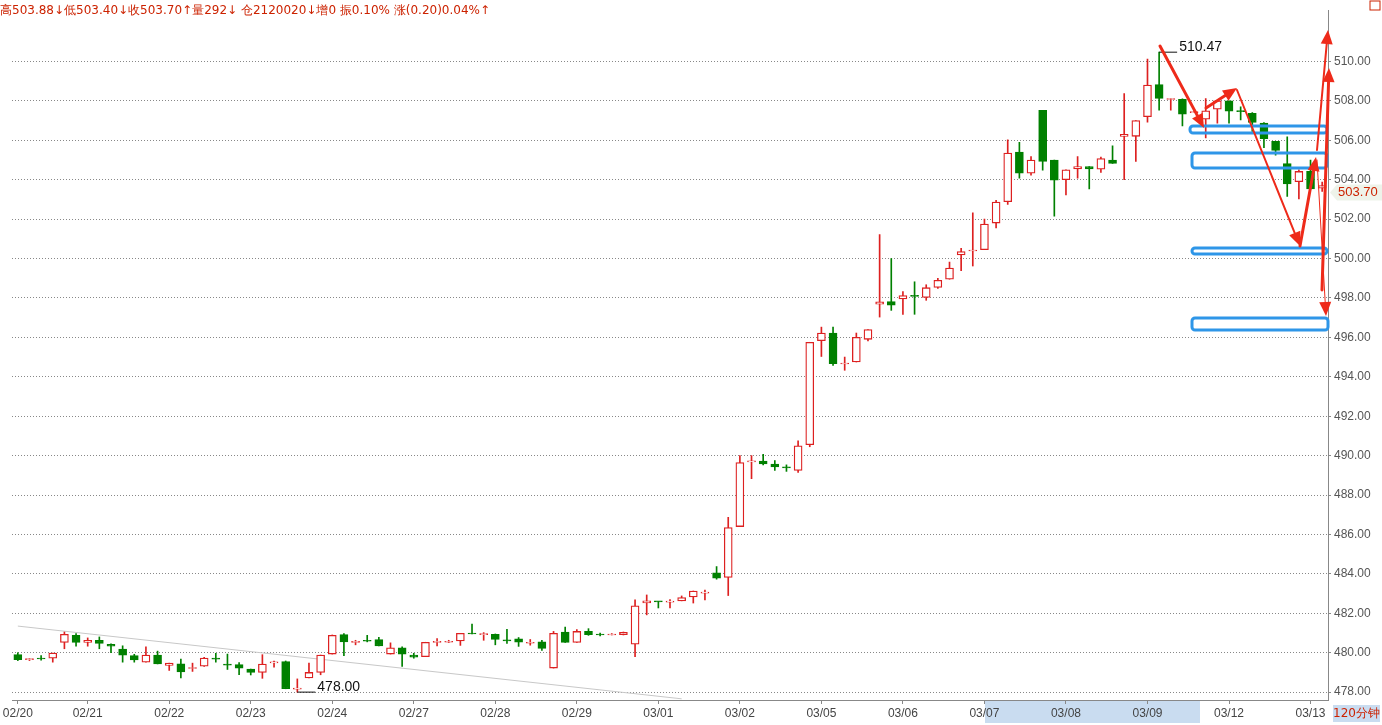 The height and width of the screenshot is (725, 1382). Describe the element at coordinates (903, 712) in the screenshot. I see `x-tick-label: 03/06` at that location.